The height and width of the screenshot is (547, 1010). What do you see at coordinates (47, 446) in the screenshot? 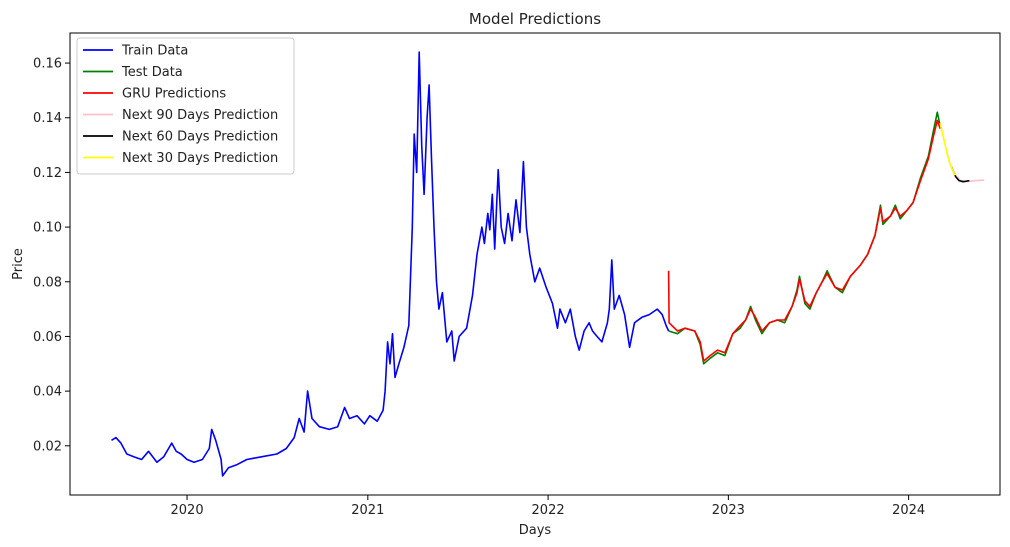
I see `y-tick-label: 0.02` at bounding box center [47, 446].